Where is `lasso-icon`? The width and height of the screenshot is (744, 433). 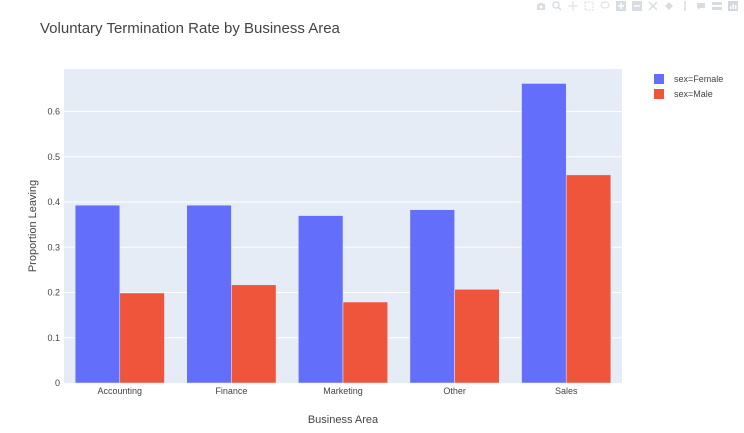 lasso-icon is located at coordinates (605, 6).